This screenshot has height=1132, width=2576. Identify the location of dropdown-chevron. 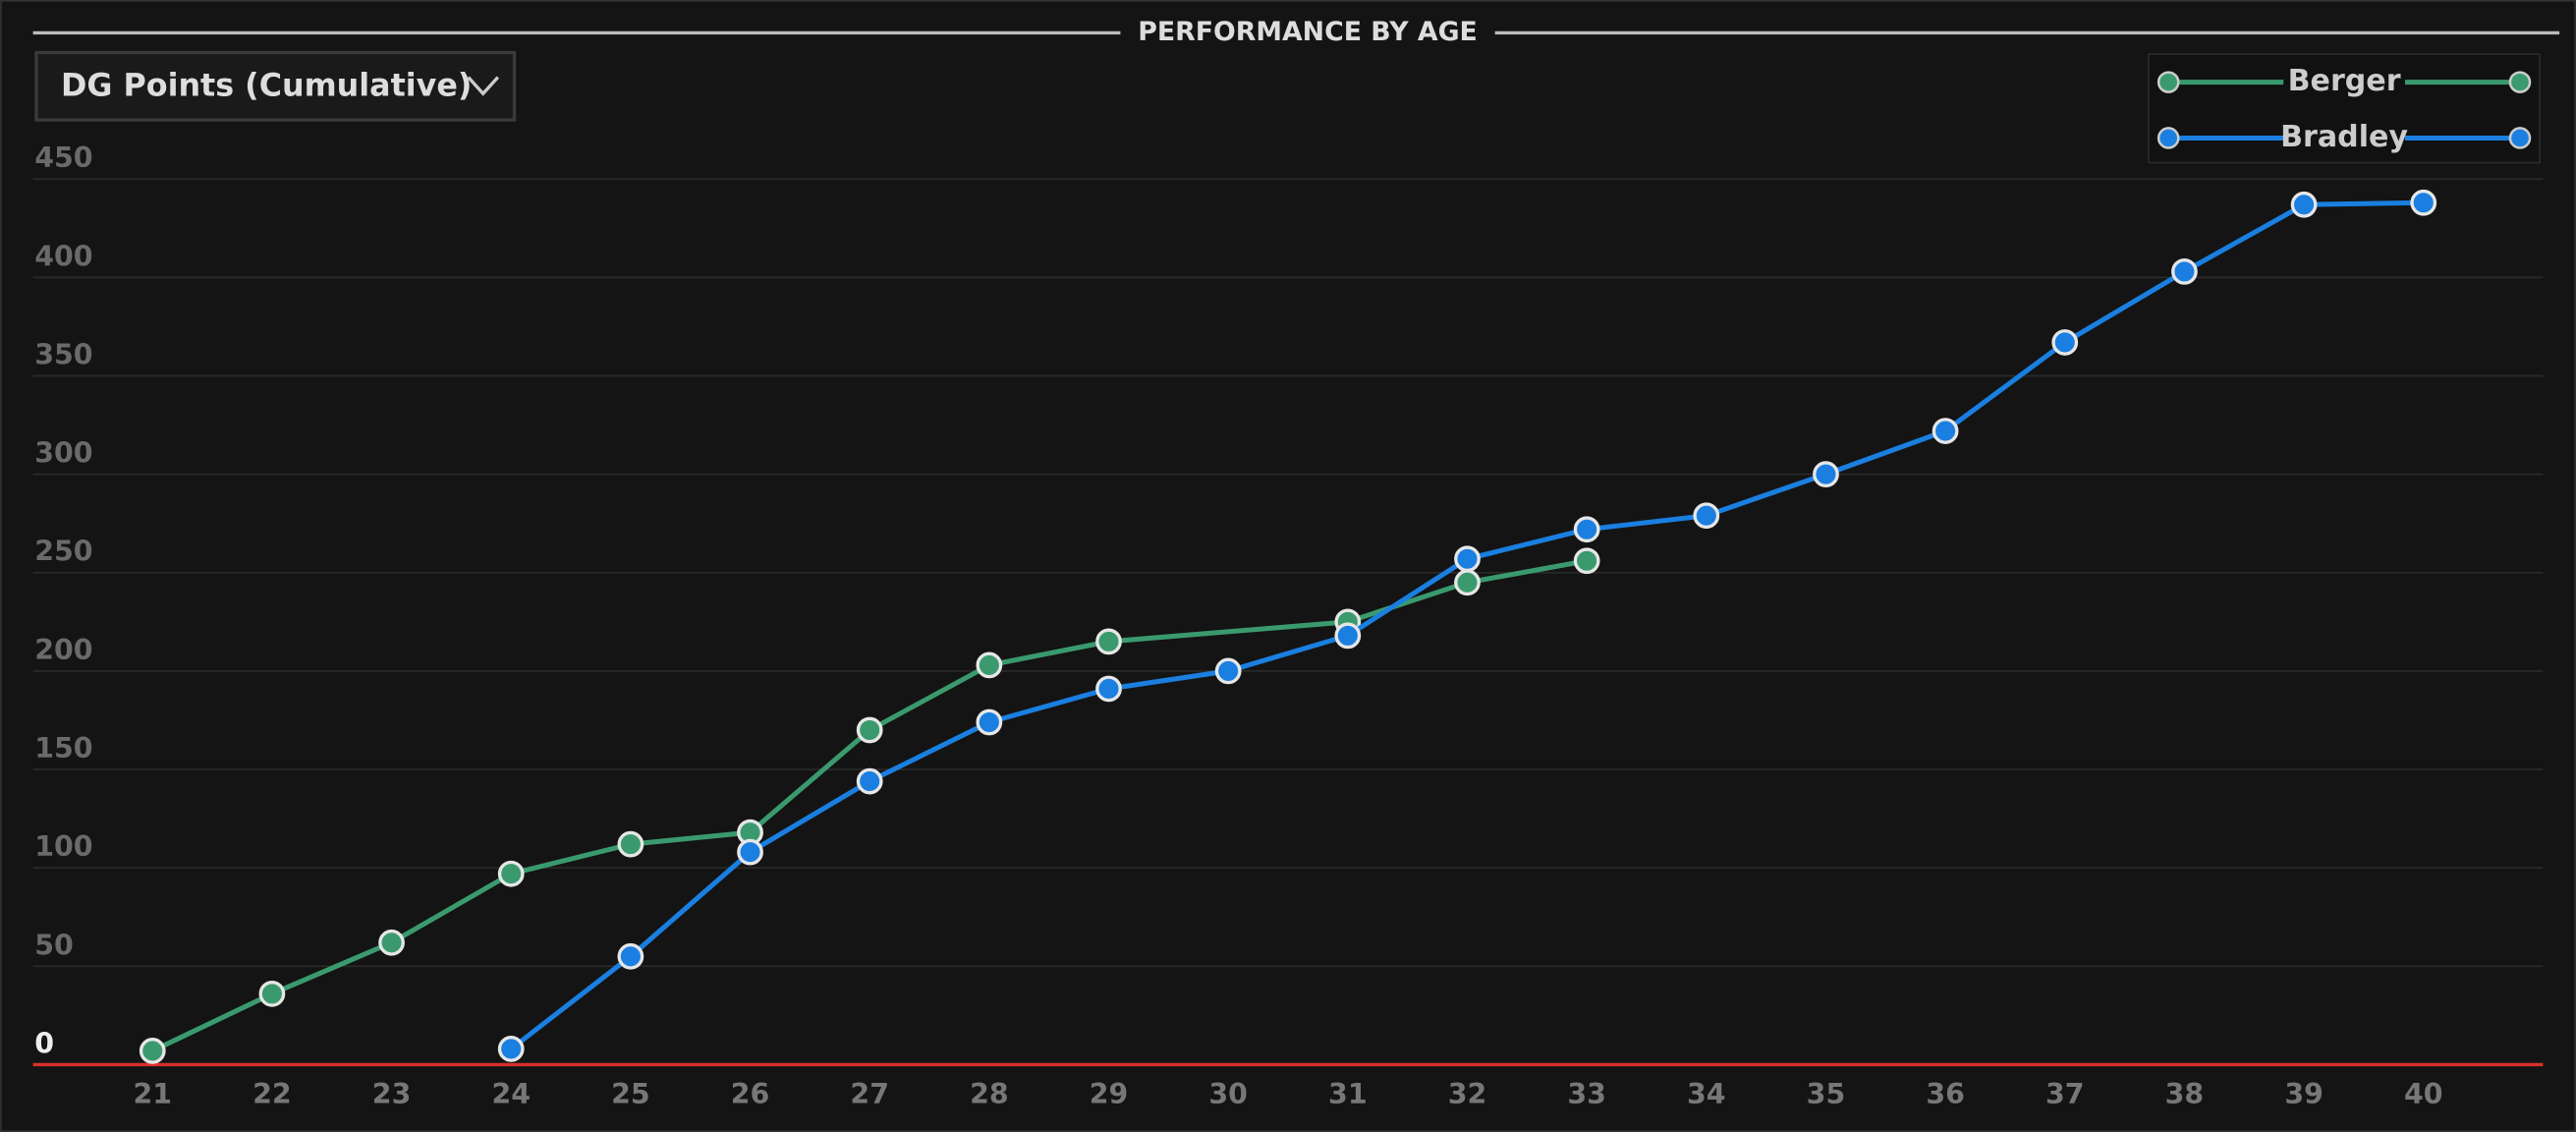
(483, 86).